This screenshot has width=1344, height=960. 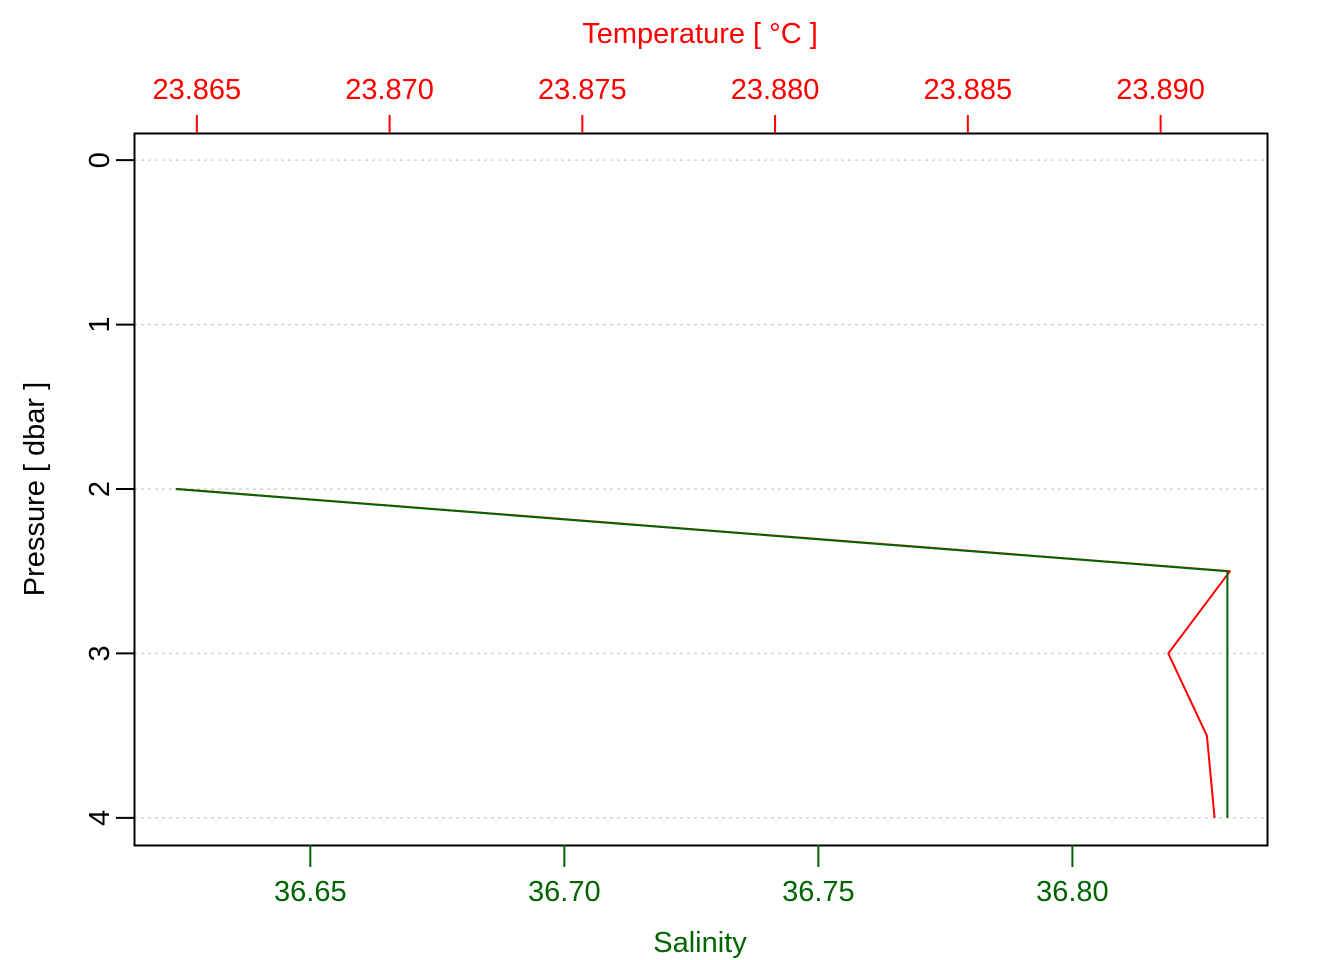 I want to click on x-axis-salinity: 36.65 36.70 36.75 36.80, so click(x=691, y=876).